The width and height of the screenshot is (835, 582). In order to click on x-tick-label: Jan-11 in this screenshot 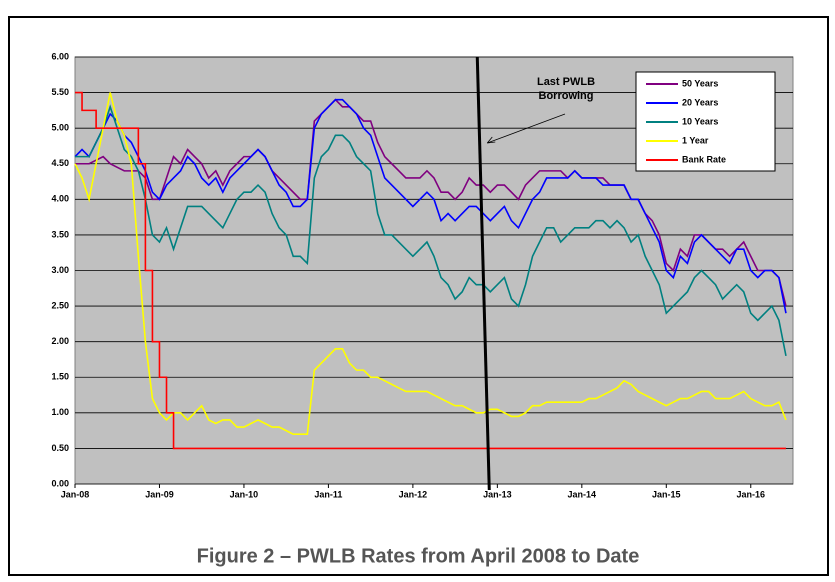, I will do `click(328, 494)`.